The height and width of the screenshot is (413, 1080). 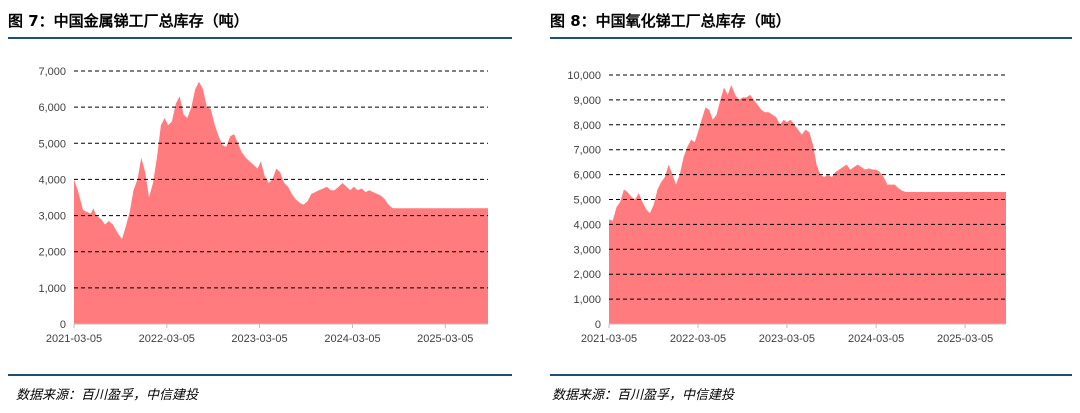 I want to click on figure-8-title: 图 8：中国氧化锑工厂总库存（吨）, so click(x=670, y=21).